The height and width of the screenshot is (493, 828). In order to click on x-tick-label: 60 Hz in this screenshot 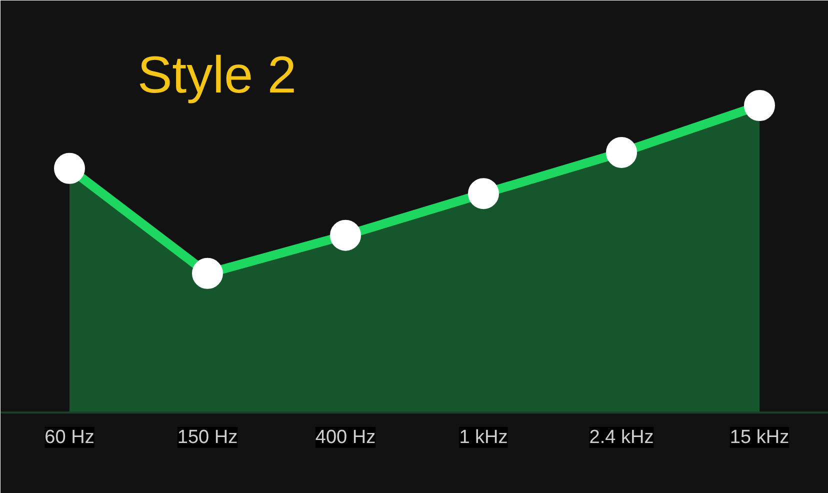, I will do `click(69, 437)`.